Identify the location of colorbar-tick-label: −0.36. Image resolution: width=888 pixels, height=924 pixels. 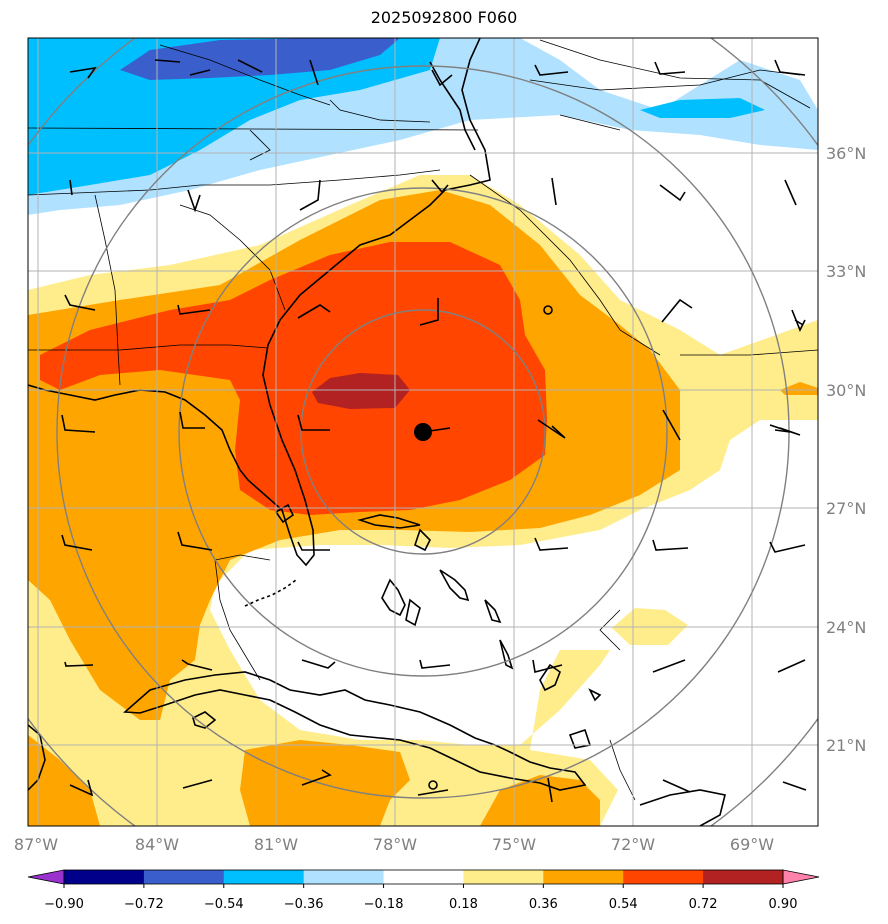
(304, 904).